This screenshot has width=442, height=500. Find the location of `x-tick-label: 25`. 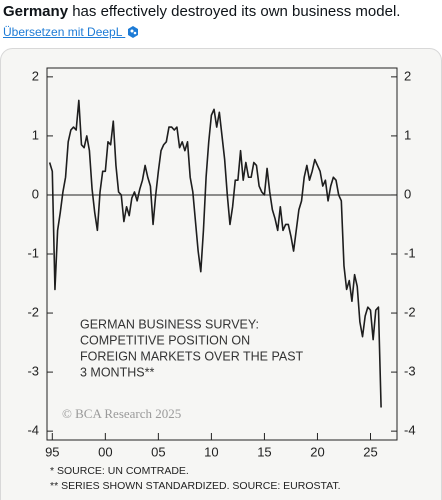

x-tick-label: 25 is located at coordinates (370, 451).